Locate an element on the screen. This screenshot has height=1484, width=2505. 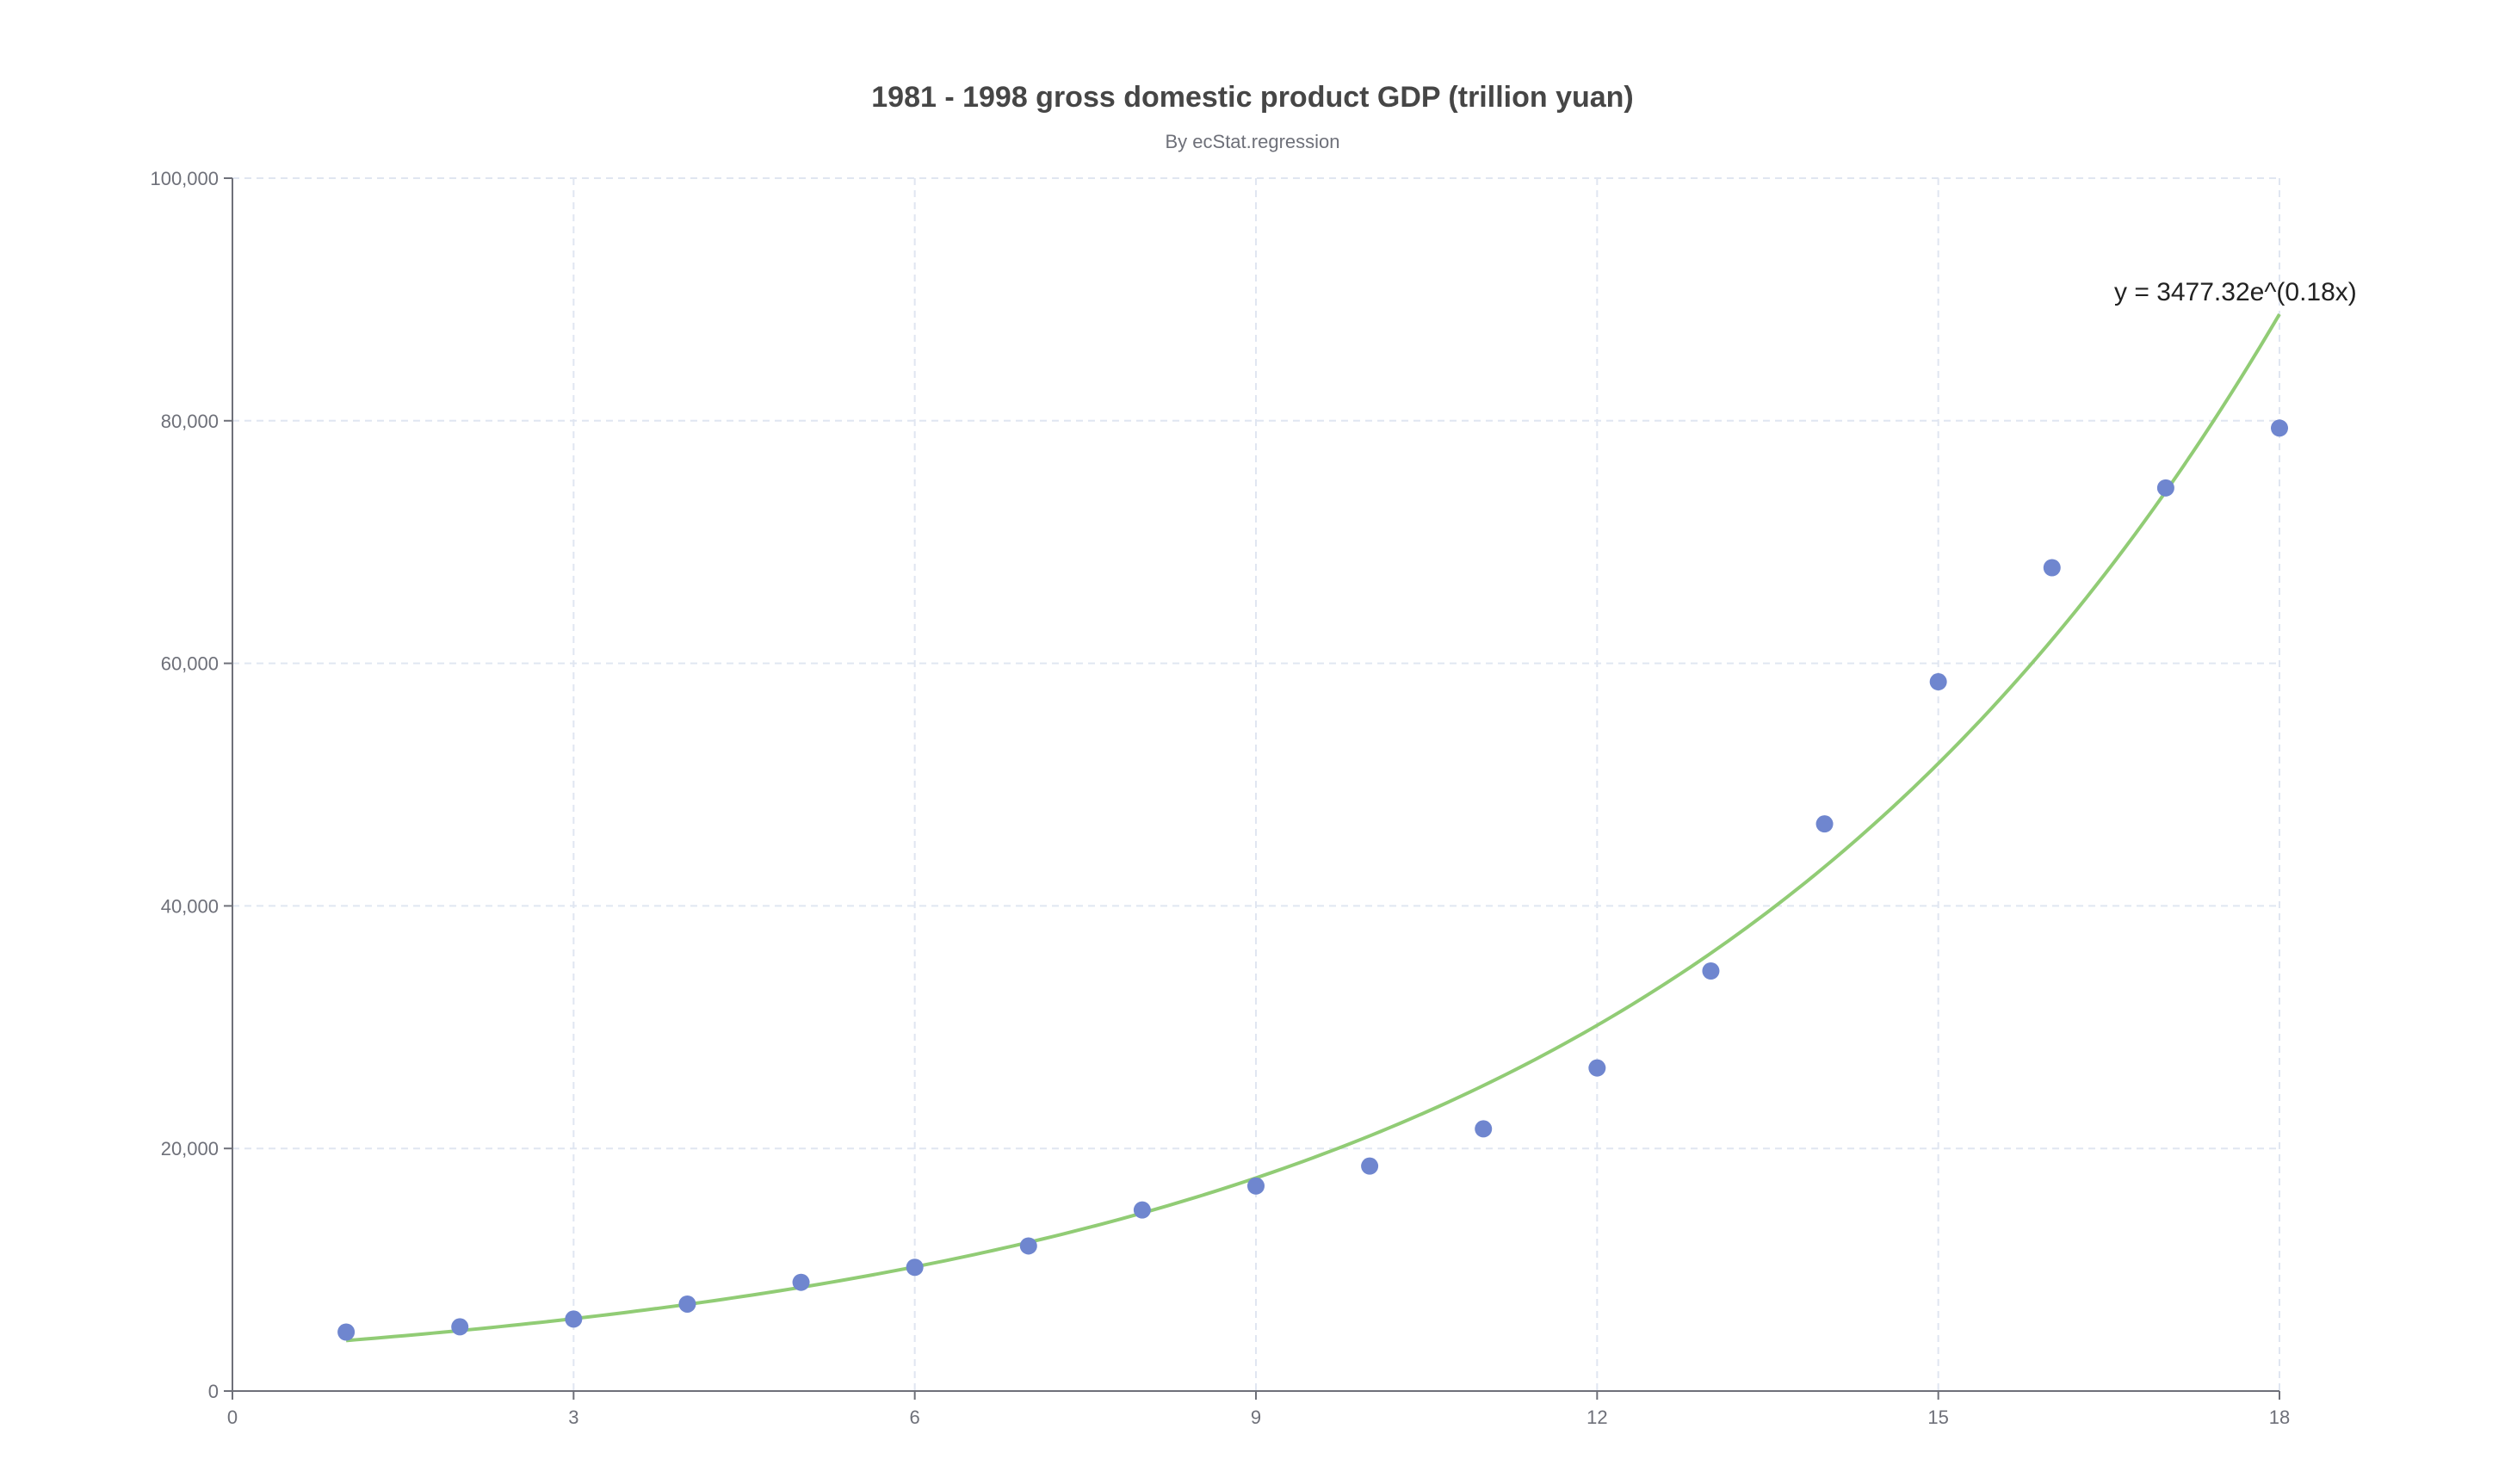
x-tick-label: 9 is located at coordinates (1256, 1417).